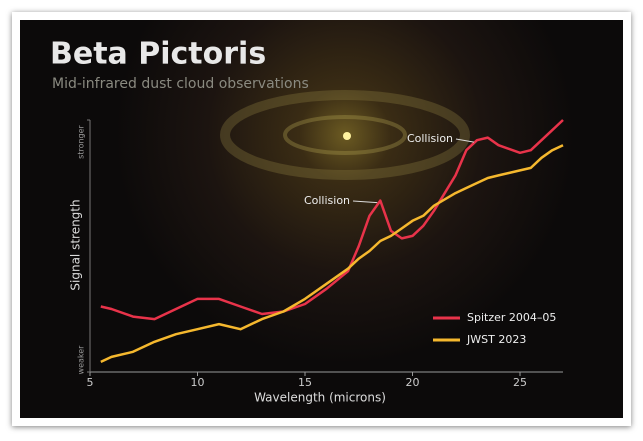 The image size is (643, 441). Describe the element at coordinates (81, 141) in the screenshot. I see `y-tick-label: stronger` at that location.